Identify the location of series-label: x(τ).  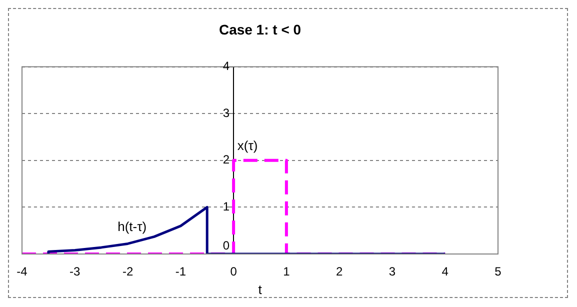
(247, 145).